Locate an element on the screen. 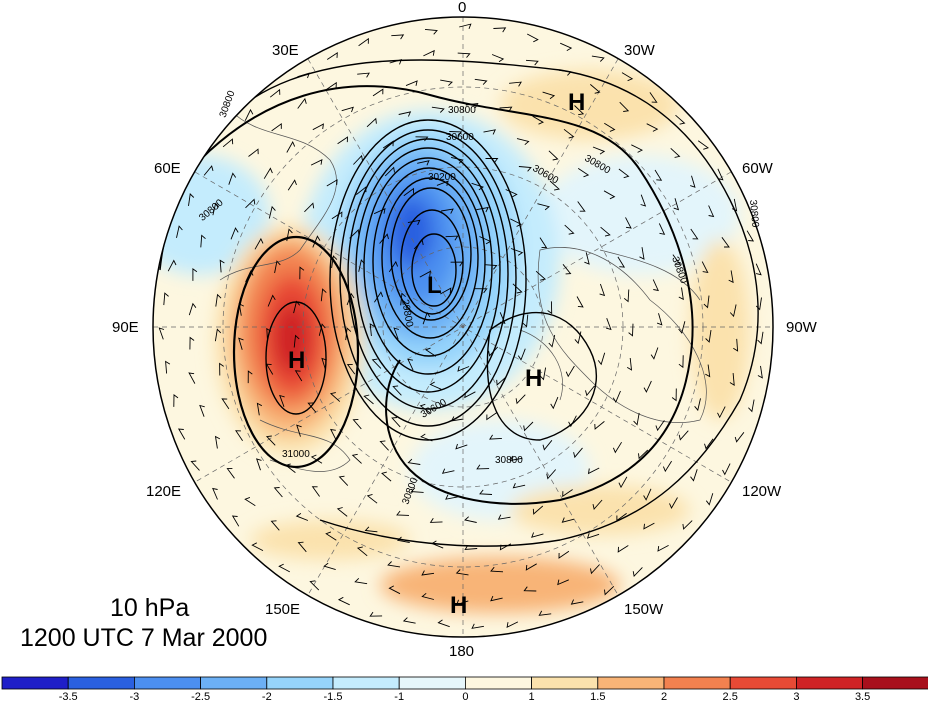 This screenshot has height=702, width=928. lon-label-60e: 60E is located at coordinates (167, 168).